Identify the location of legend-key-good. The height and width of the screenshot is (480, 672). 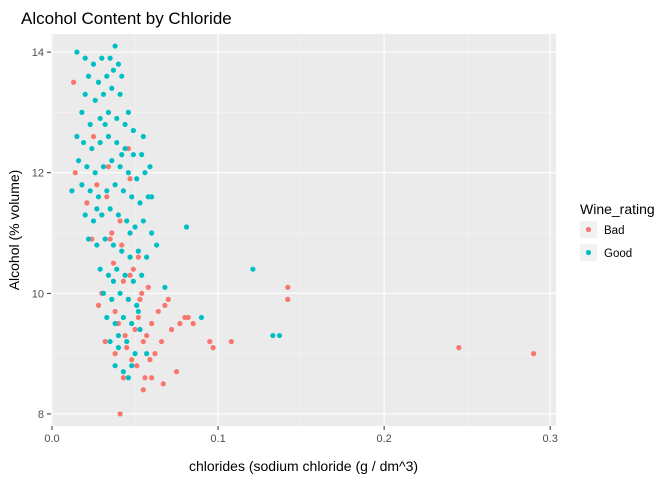
(588, 252).